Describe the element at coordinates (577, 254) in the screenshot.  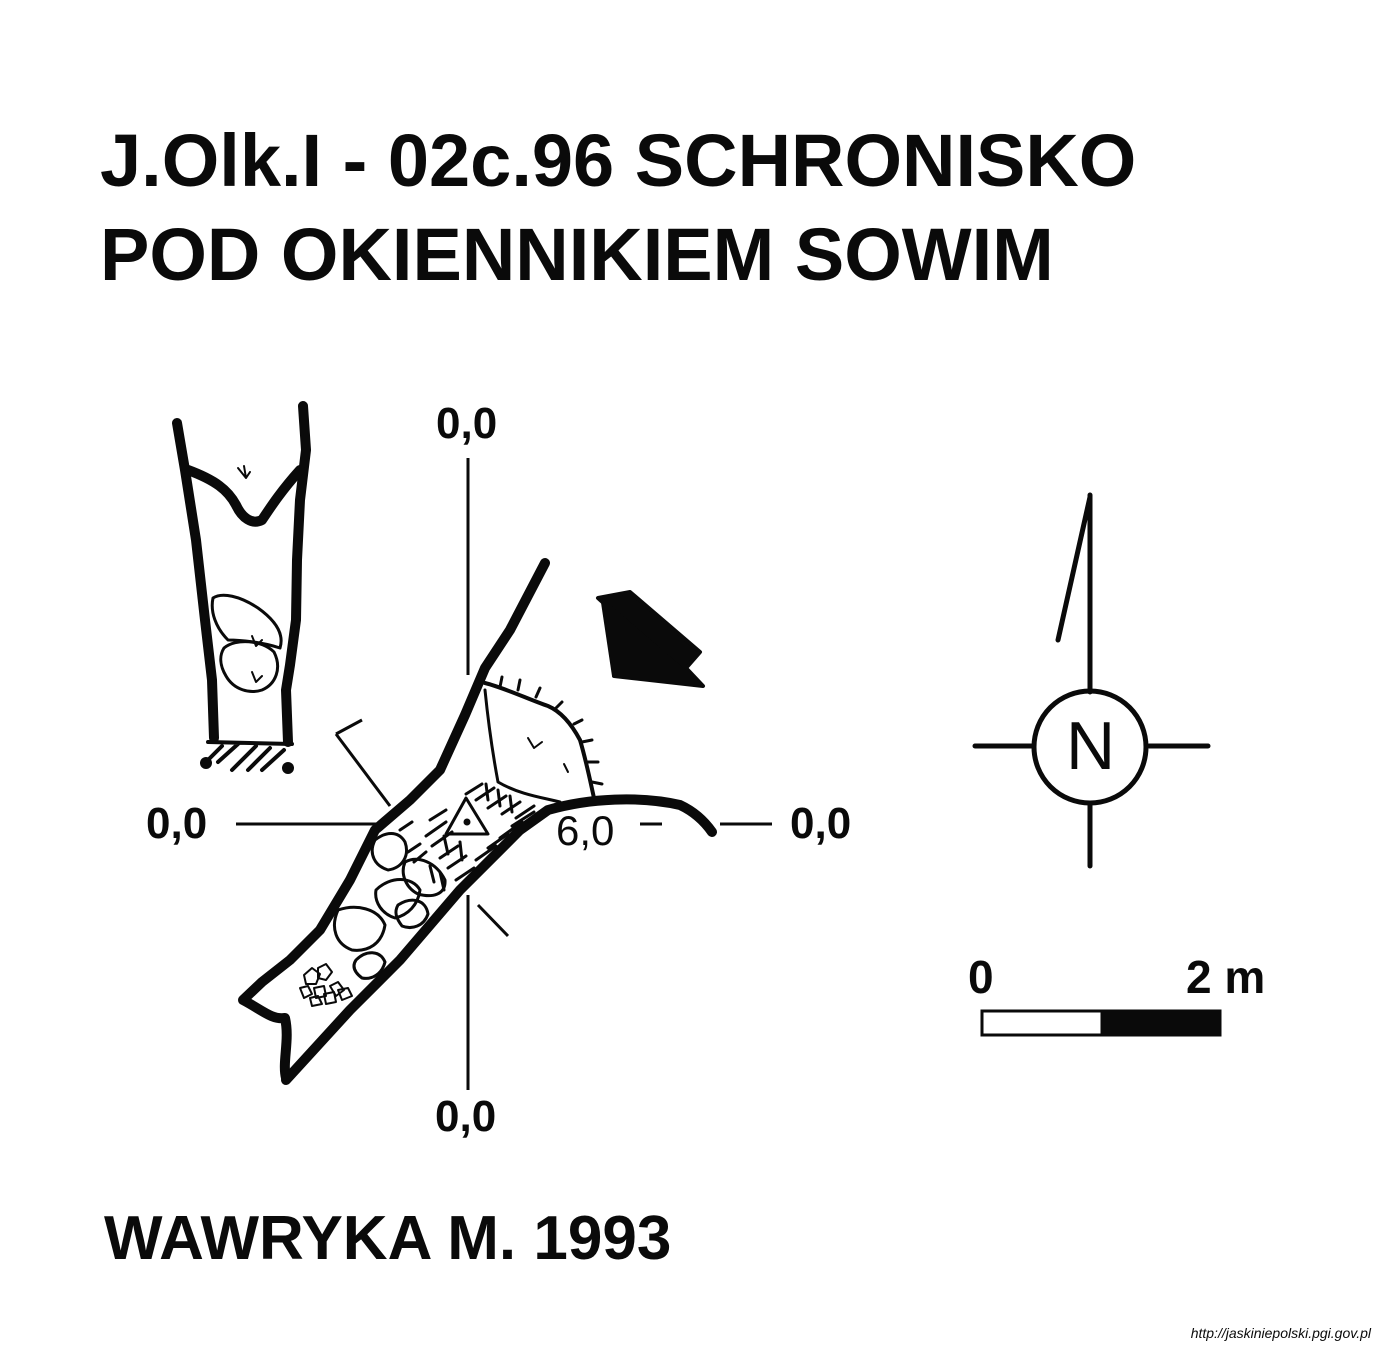
I see `title-line-2: POD OKIENNIKIEM SOWIM` at that location.